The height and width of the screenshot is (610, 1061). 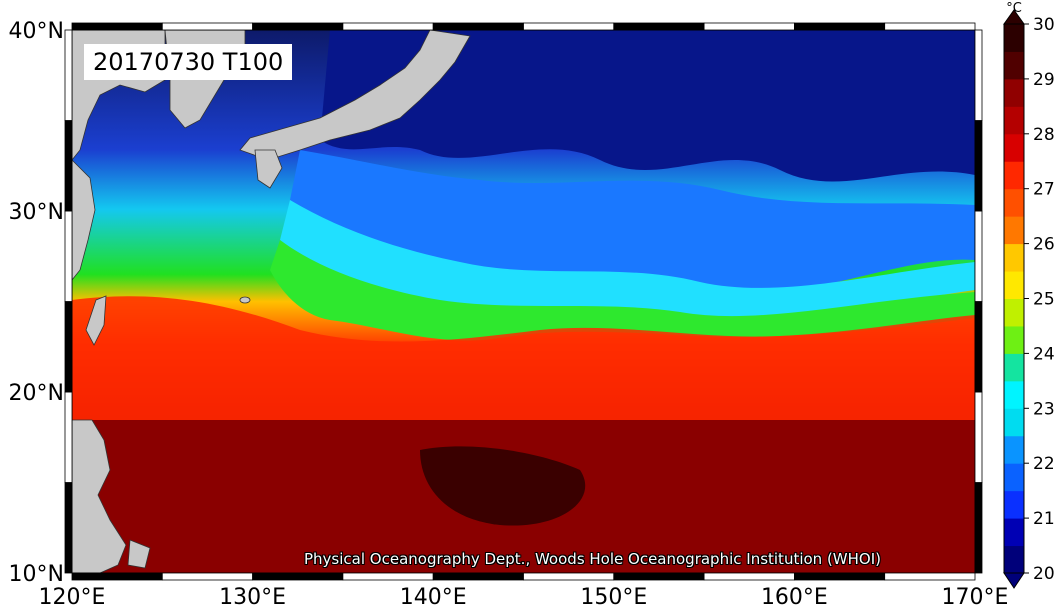 I want to click on colorbar: °C 30 29 28 27 26 25 24 23 22 21 20, so click(x=1029, y=295).